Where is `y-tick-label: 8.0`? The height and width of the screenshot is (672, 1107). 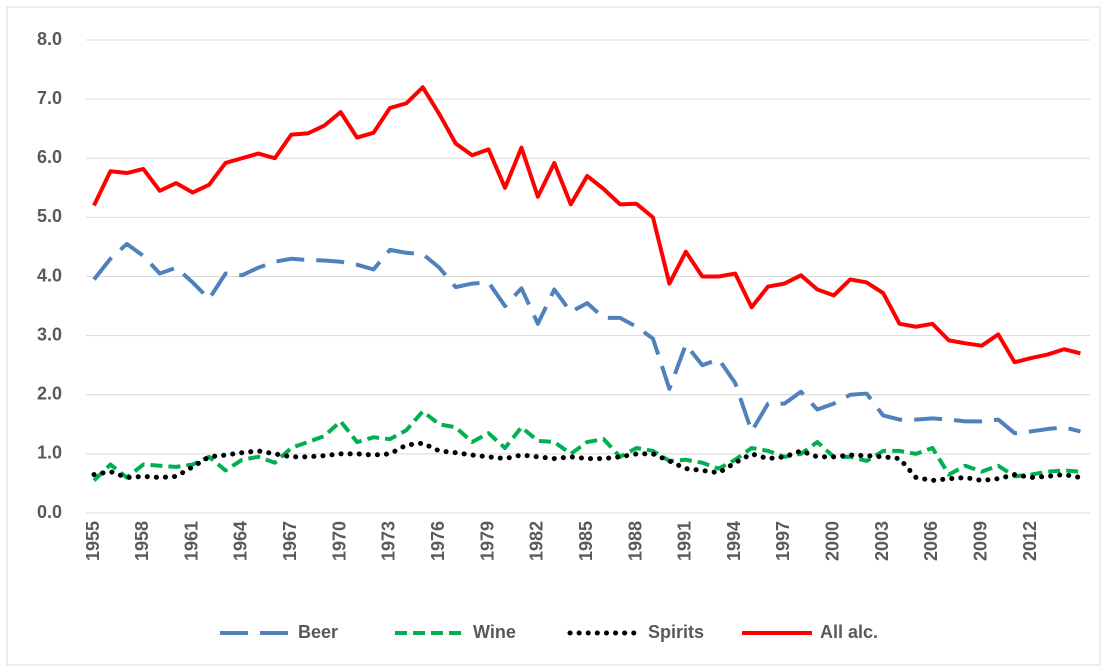
y-tick-label: 8.0 is located at coordinates (49, 39).